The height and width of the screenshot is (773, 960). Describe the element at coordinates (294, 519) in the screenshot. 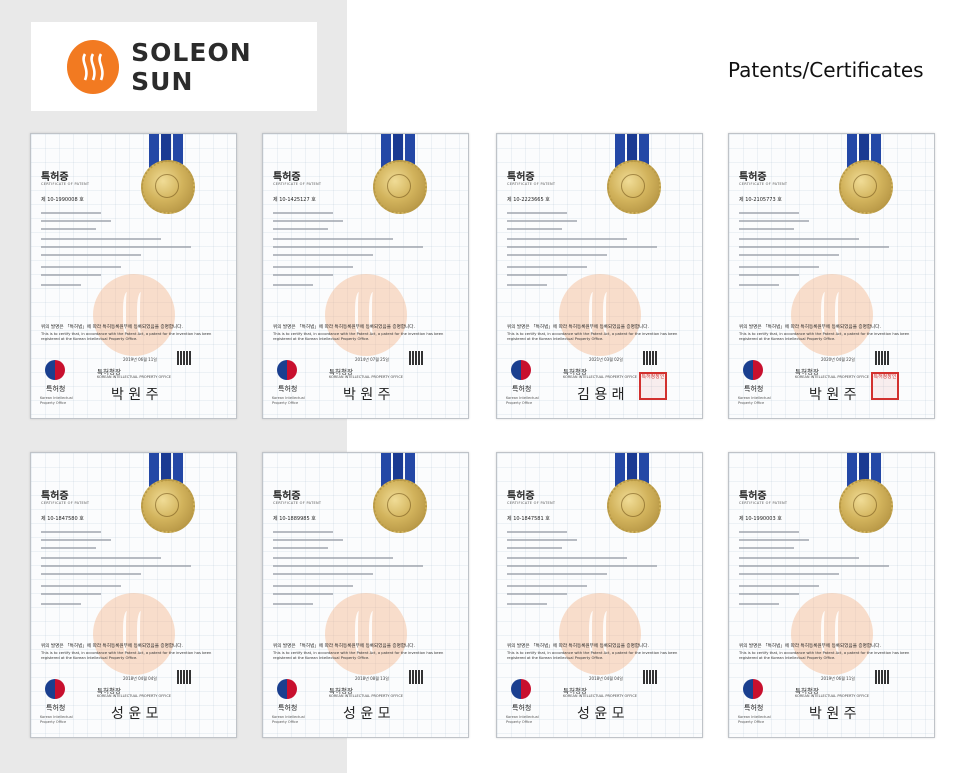

I see `patent-number: 제 10-1889985 호` at that location.